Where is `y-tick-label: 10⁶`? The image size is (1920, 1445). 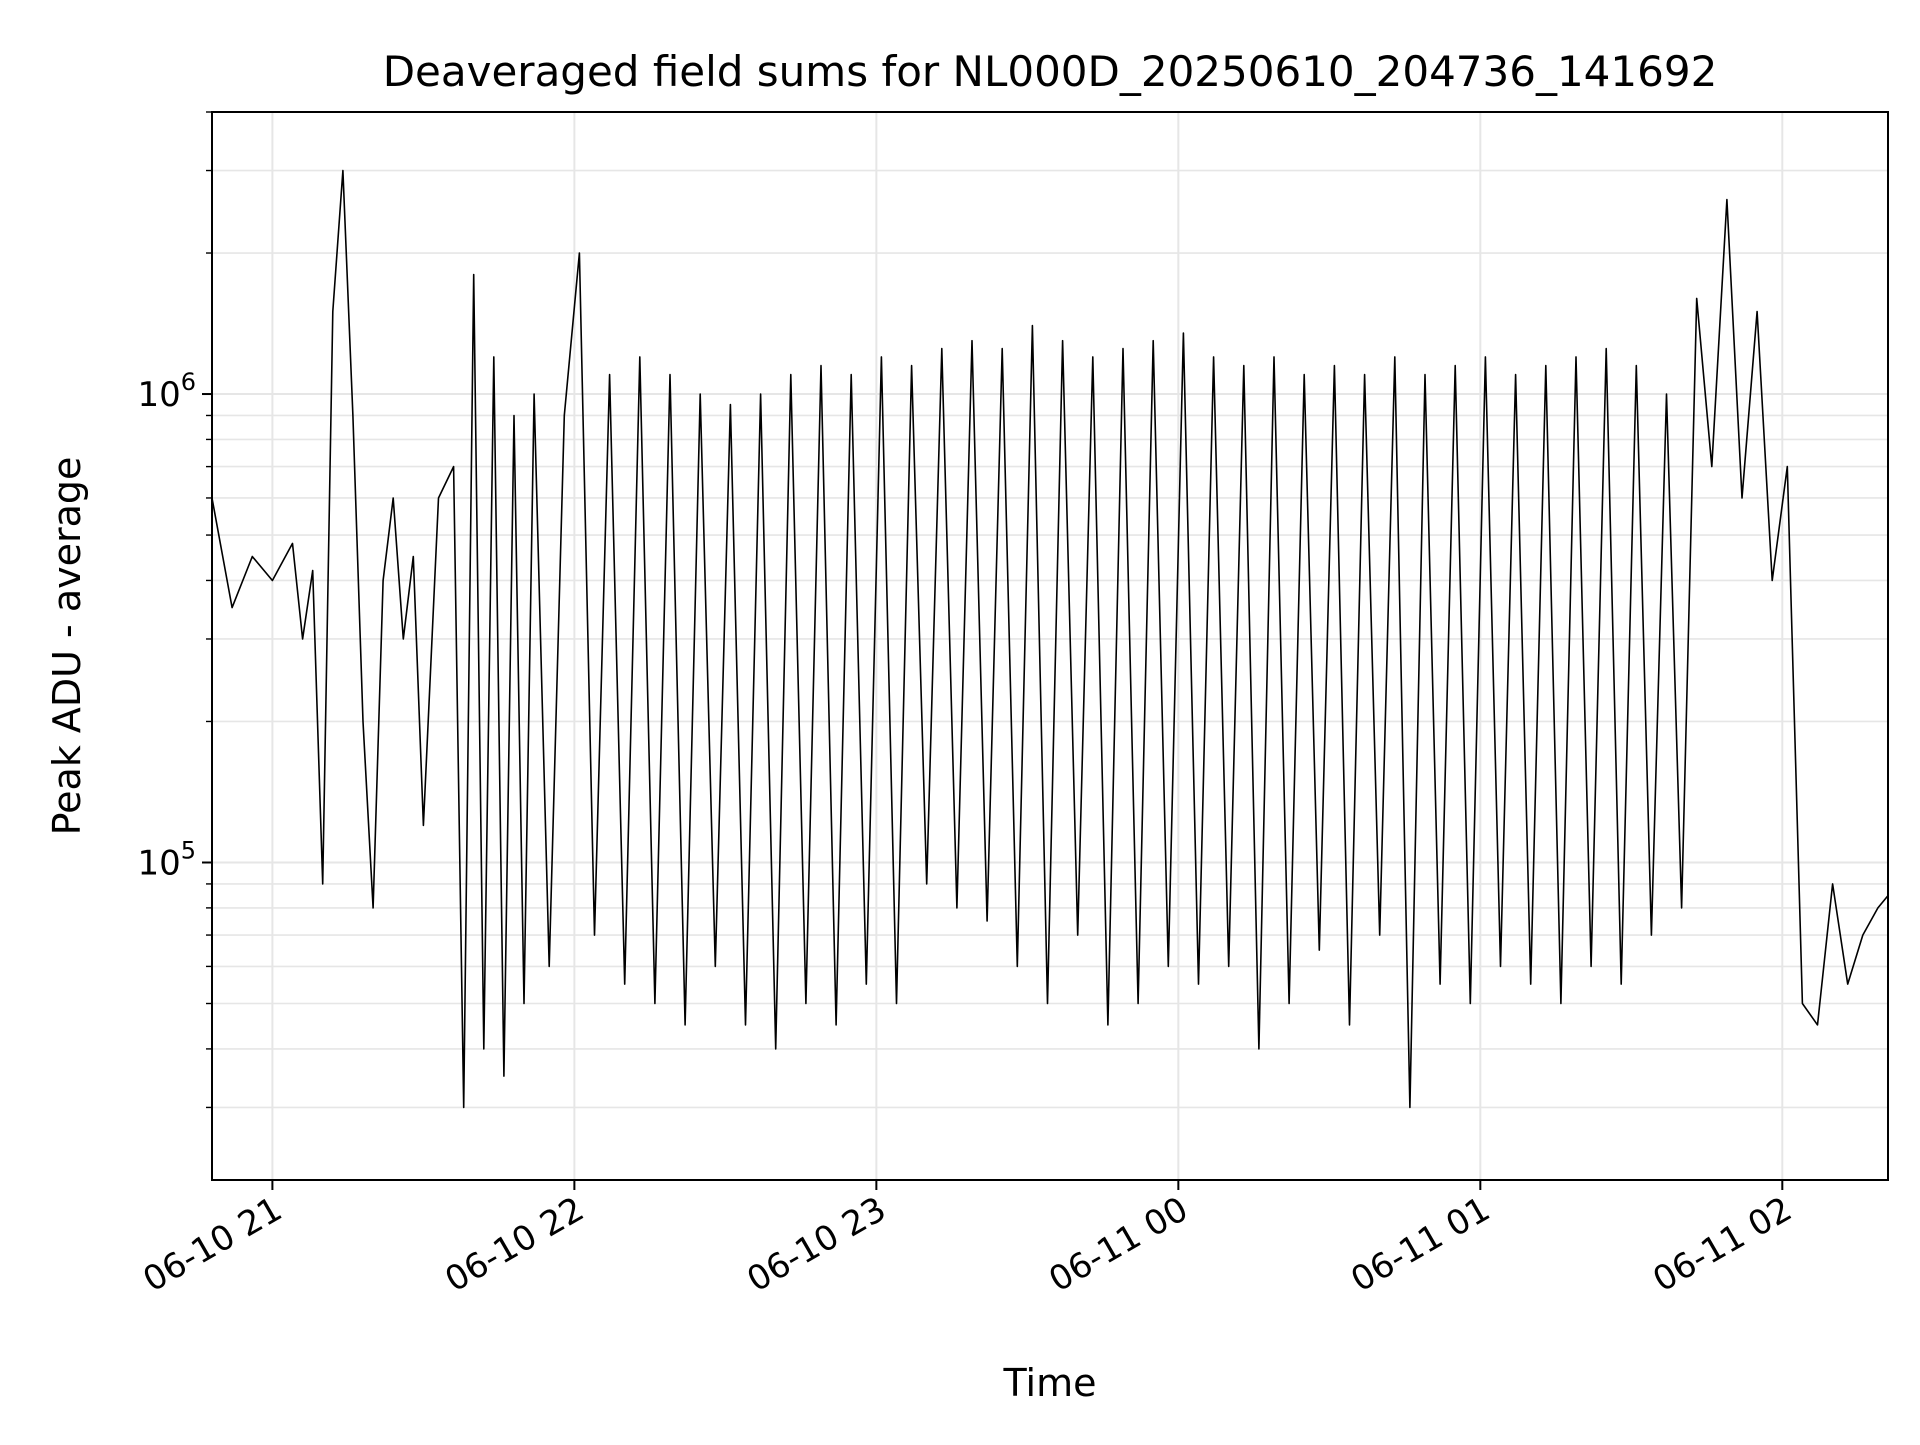 y-tick-label: 10⁶ is located at coordinates (166, 391).